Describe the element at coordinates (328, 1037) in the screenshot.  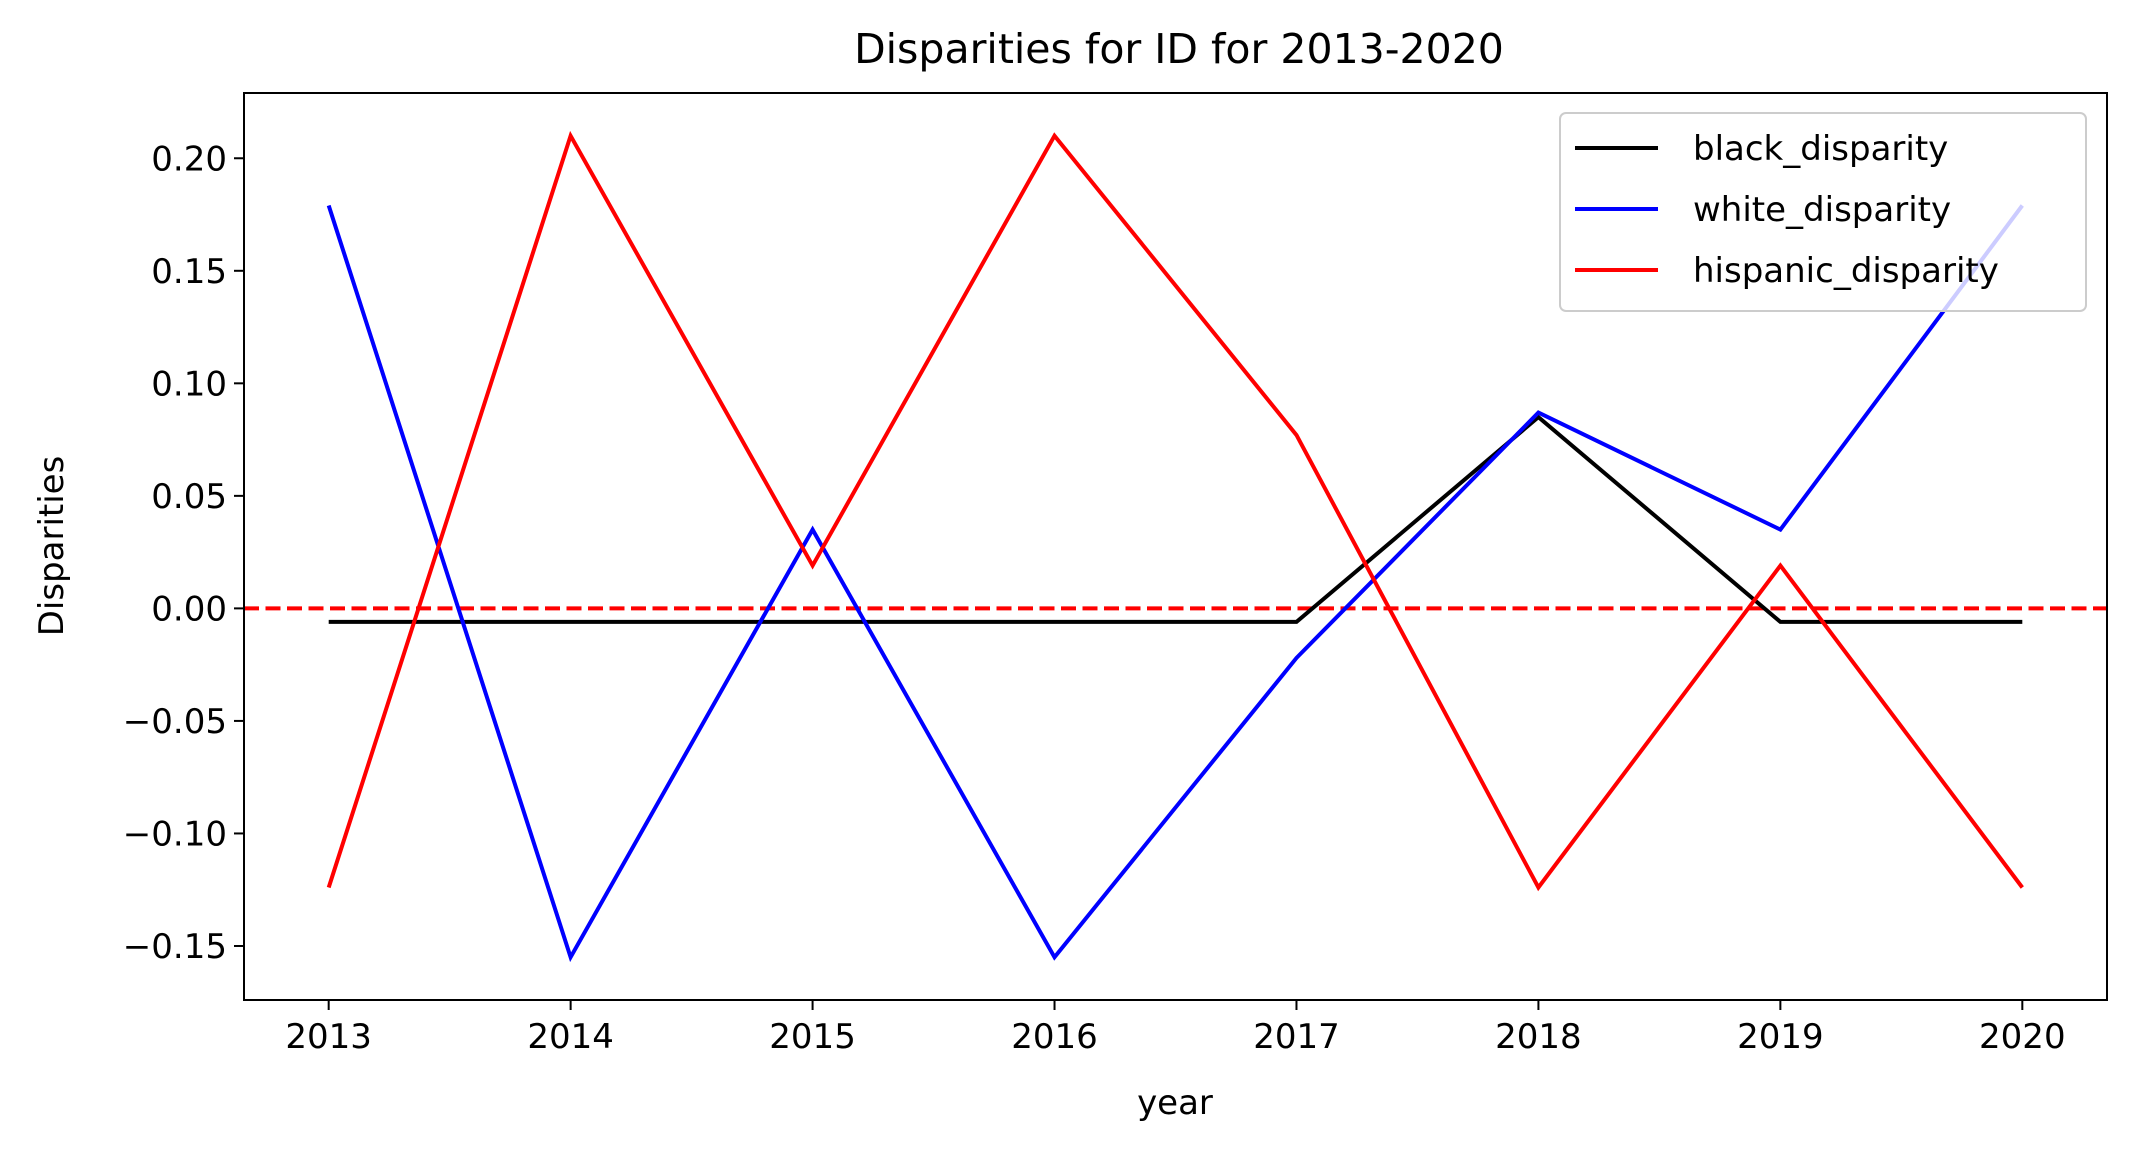
I see `x-tick-label: 2013` at that location.